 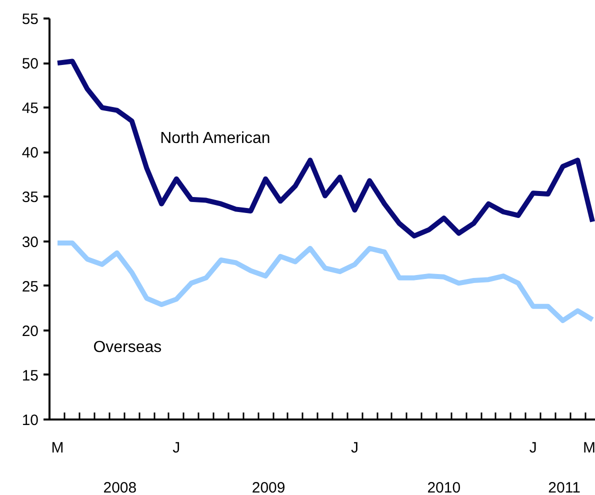 What do you see at coordinates (30, 331) in the screenshot?
I see `y-tick-label: 20` at bounding box center [30, 331].